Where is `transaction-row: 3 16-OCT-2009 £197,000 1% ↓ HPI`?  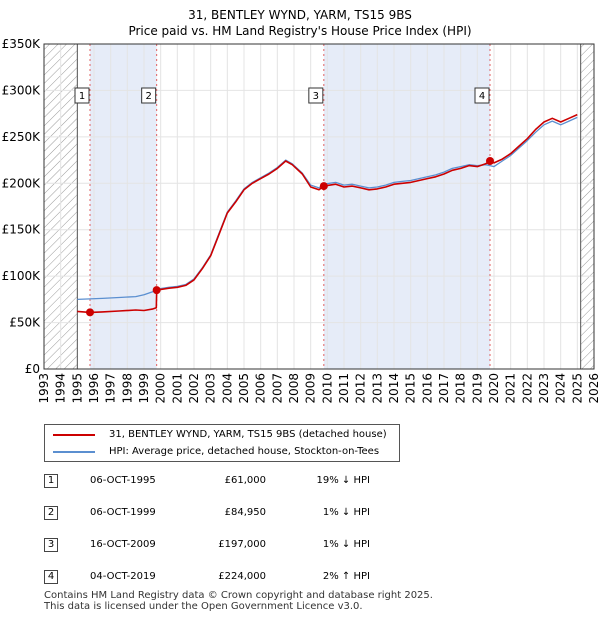 transaction-row: 3 16-OCT-2009 £197,000 1% ↓ HPI is located at coordinates (254, 546).